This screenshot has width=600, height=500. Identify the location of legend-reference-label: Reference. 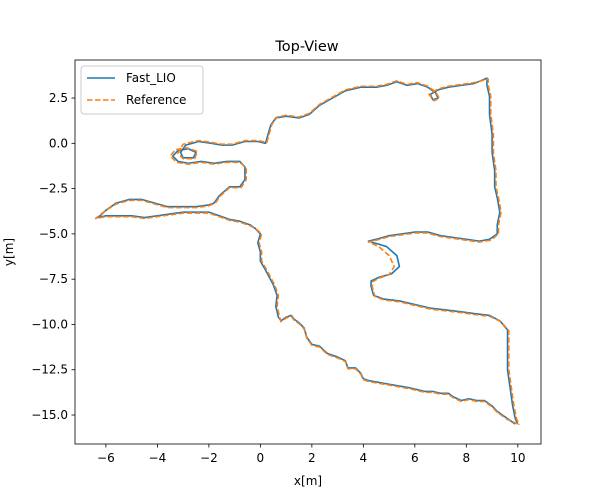
(156, 100).